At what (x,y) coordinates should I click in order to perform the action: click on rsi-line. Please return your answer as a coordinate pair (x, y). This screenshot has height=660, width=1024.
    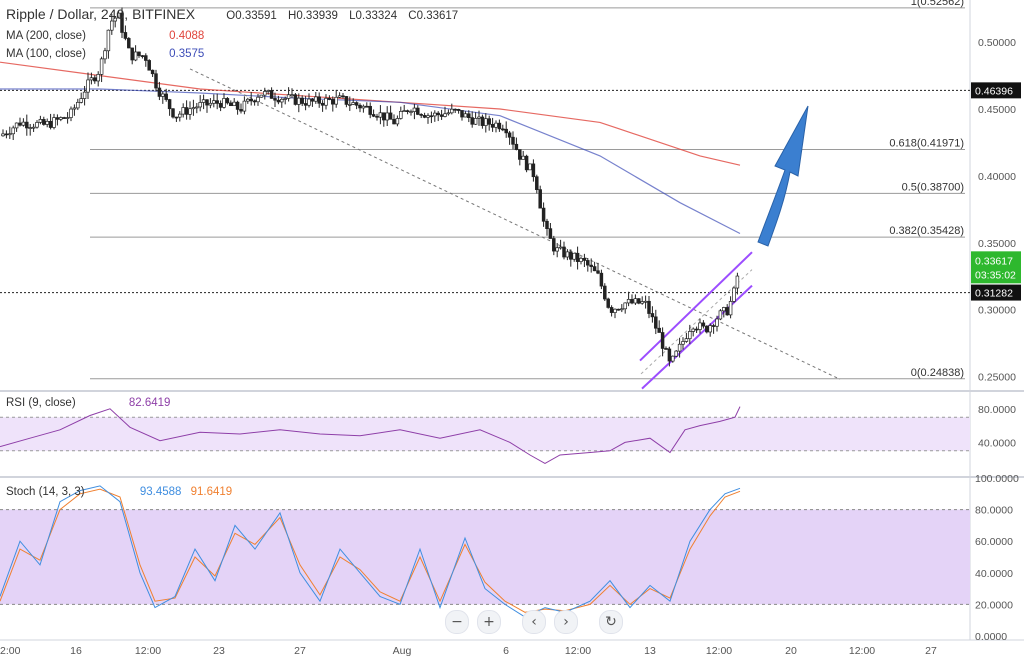
    Looking at the image, I should click on (370, 435).